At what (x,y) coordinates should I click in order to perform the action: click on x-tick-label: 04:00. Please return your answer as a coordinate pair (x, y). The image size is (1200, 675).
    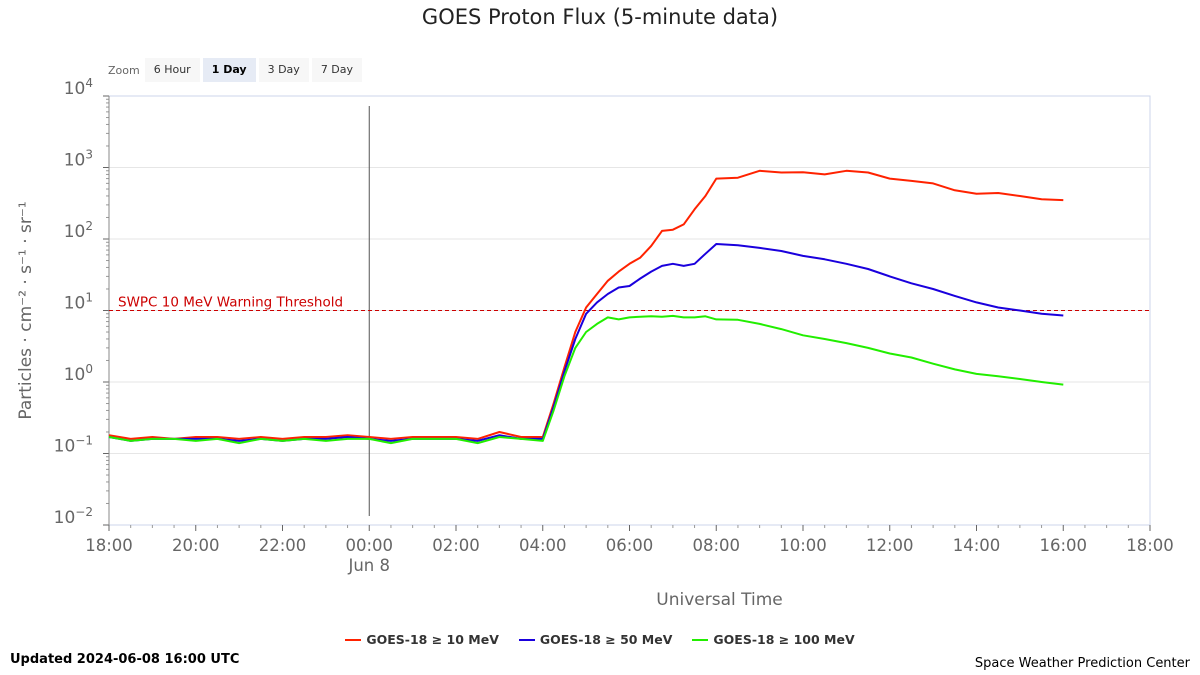
    Looking at the image, I should click on (543, 545).